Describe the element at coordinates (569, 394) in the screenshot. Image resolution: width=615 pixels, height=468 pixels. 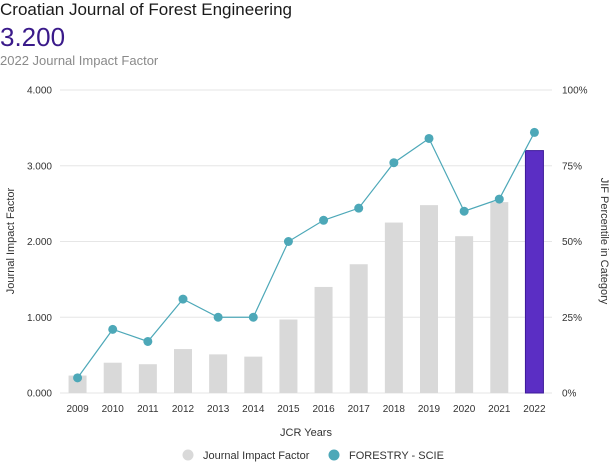
I see `right-y-tick-label: 0%` at that location.